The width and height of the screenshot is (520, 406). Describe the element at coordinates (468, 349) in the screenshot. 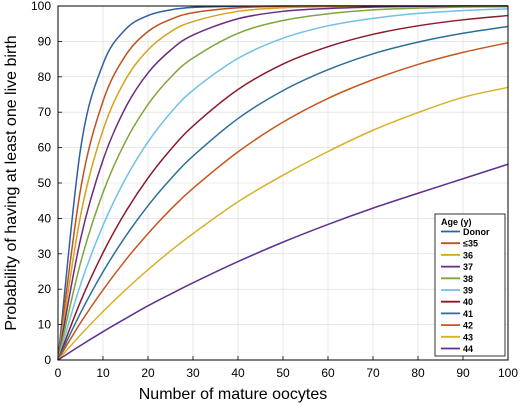

I see `legend-label: 44` at that location.